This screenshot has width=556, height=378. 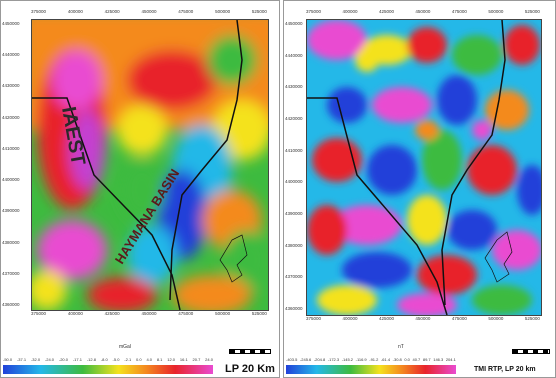 What do you see at coordinates (438, 359) in the screenshot?
I see `colorbar-tick-label: 146.3` at bounding box center [438, 359].